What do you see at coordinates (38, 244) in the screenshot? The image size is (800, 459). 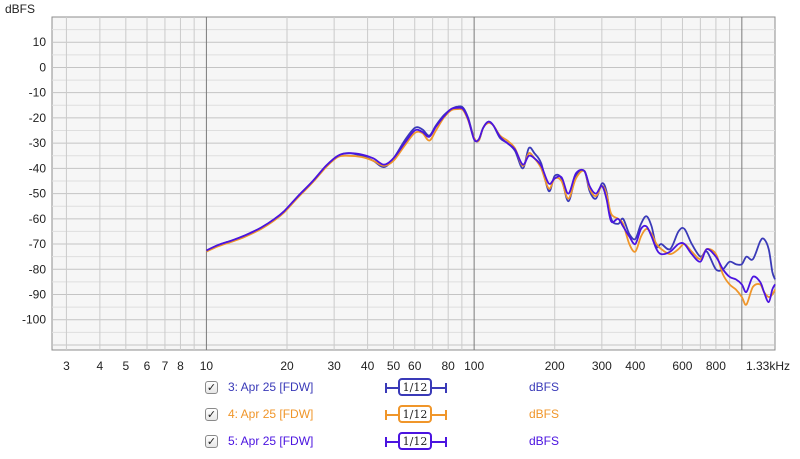 I see `y-tick-label: -70` at bounding box center [38, 244].